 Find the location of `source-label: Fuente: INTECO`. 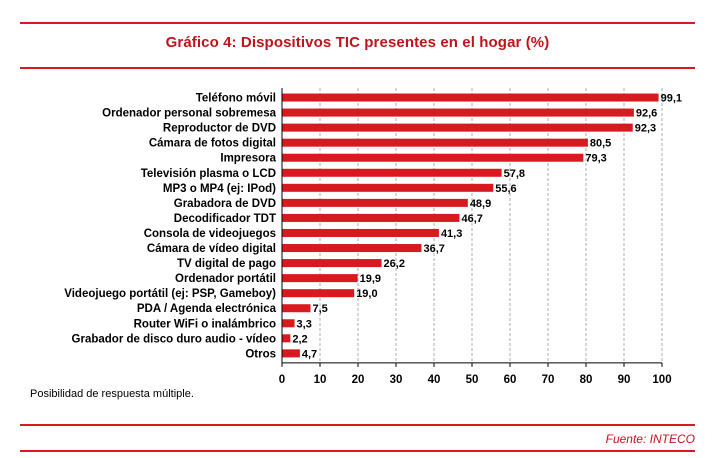

source-label: Fuente: INTECO is located at coordinates (650, 439).